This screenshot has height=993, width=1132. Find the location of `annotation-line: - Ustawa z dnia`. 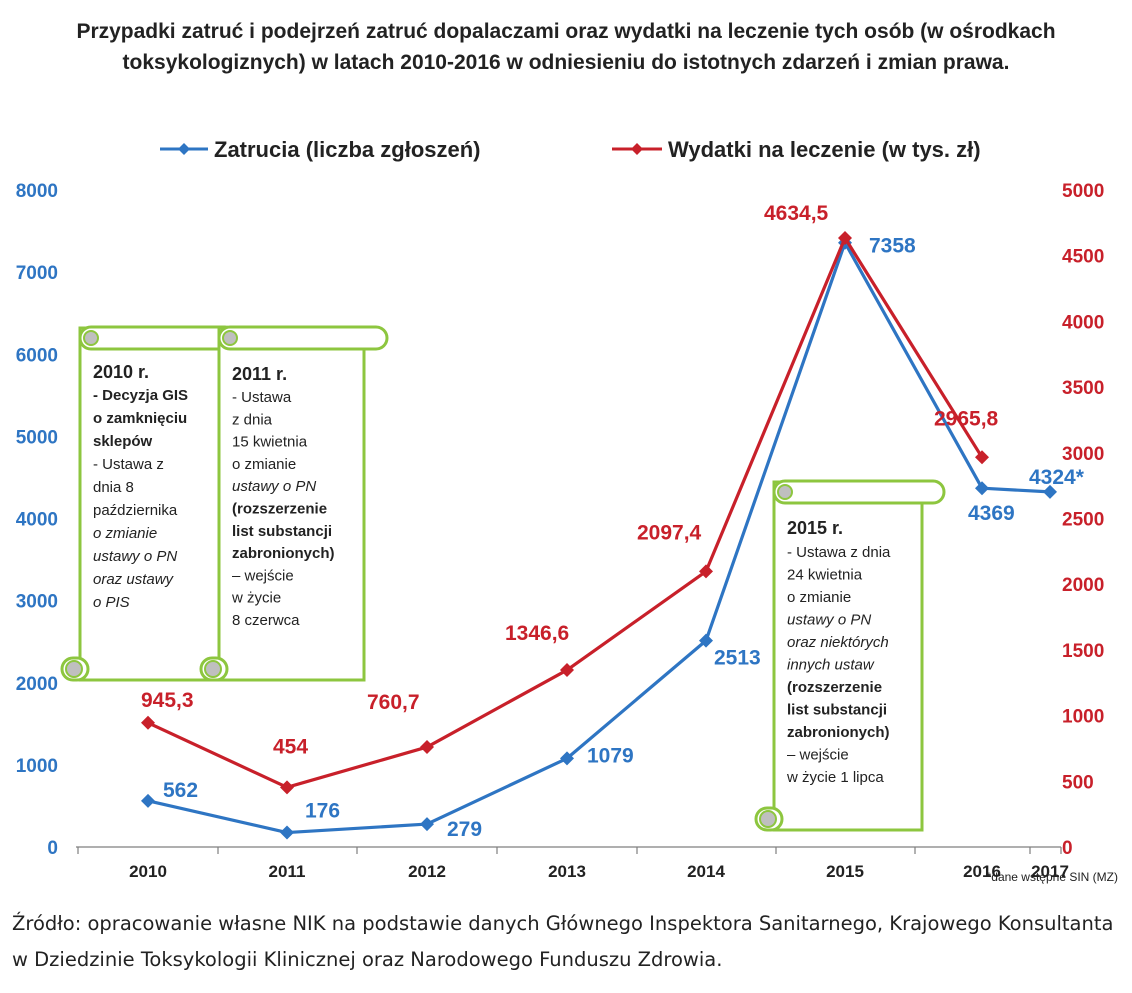

annotation-line: - Ustawa z dnia is located at coordinates (839, 552).